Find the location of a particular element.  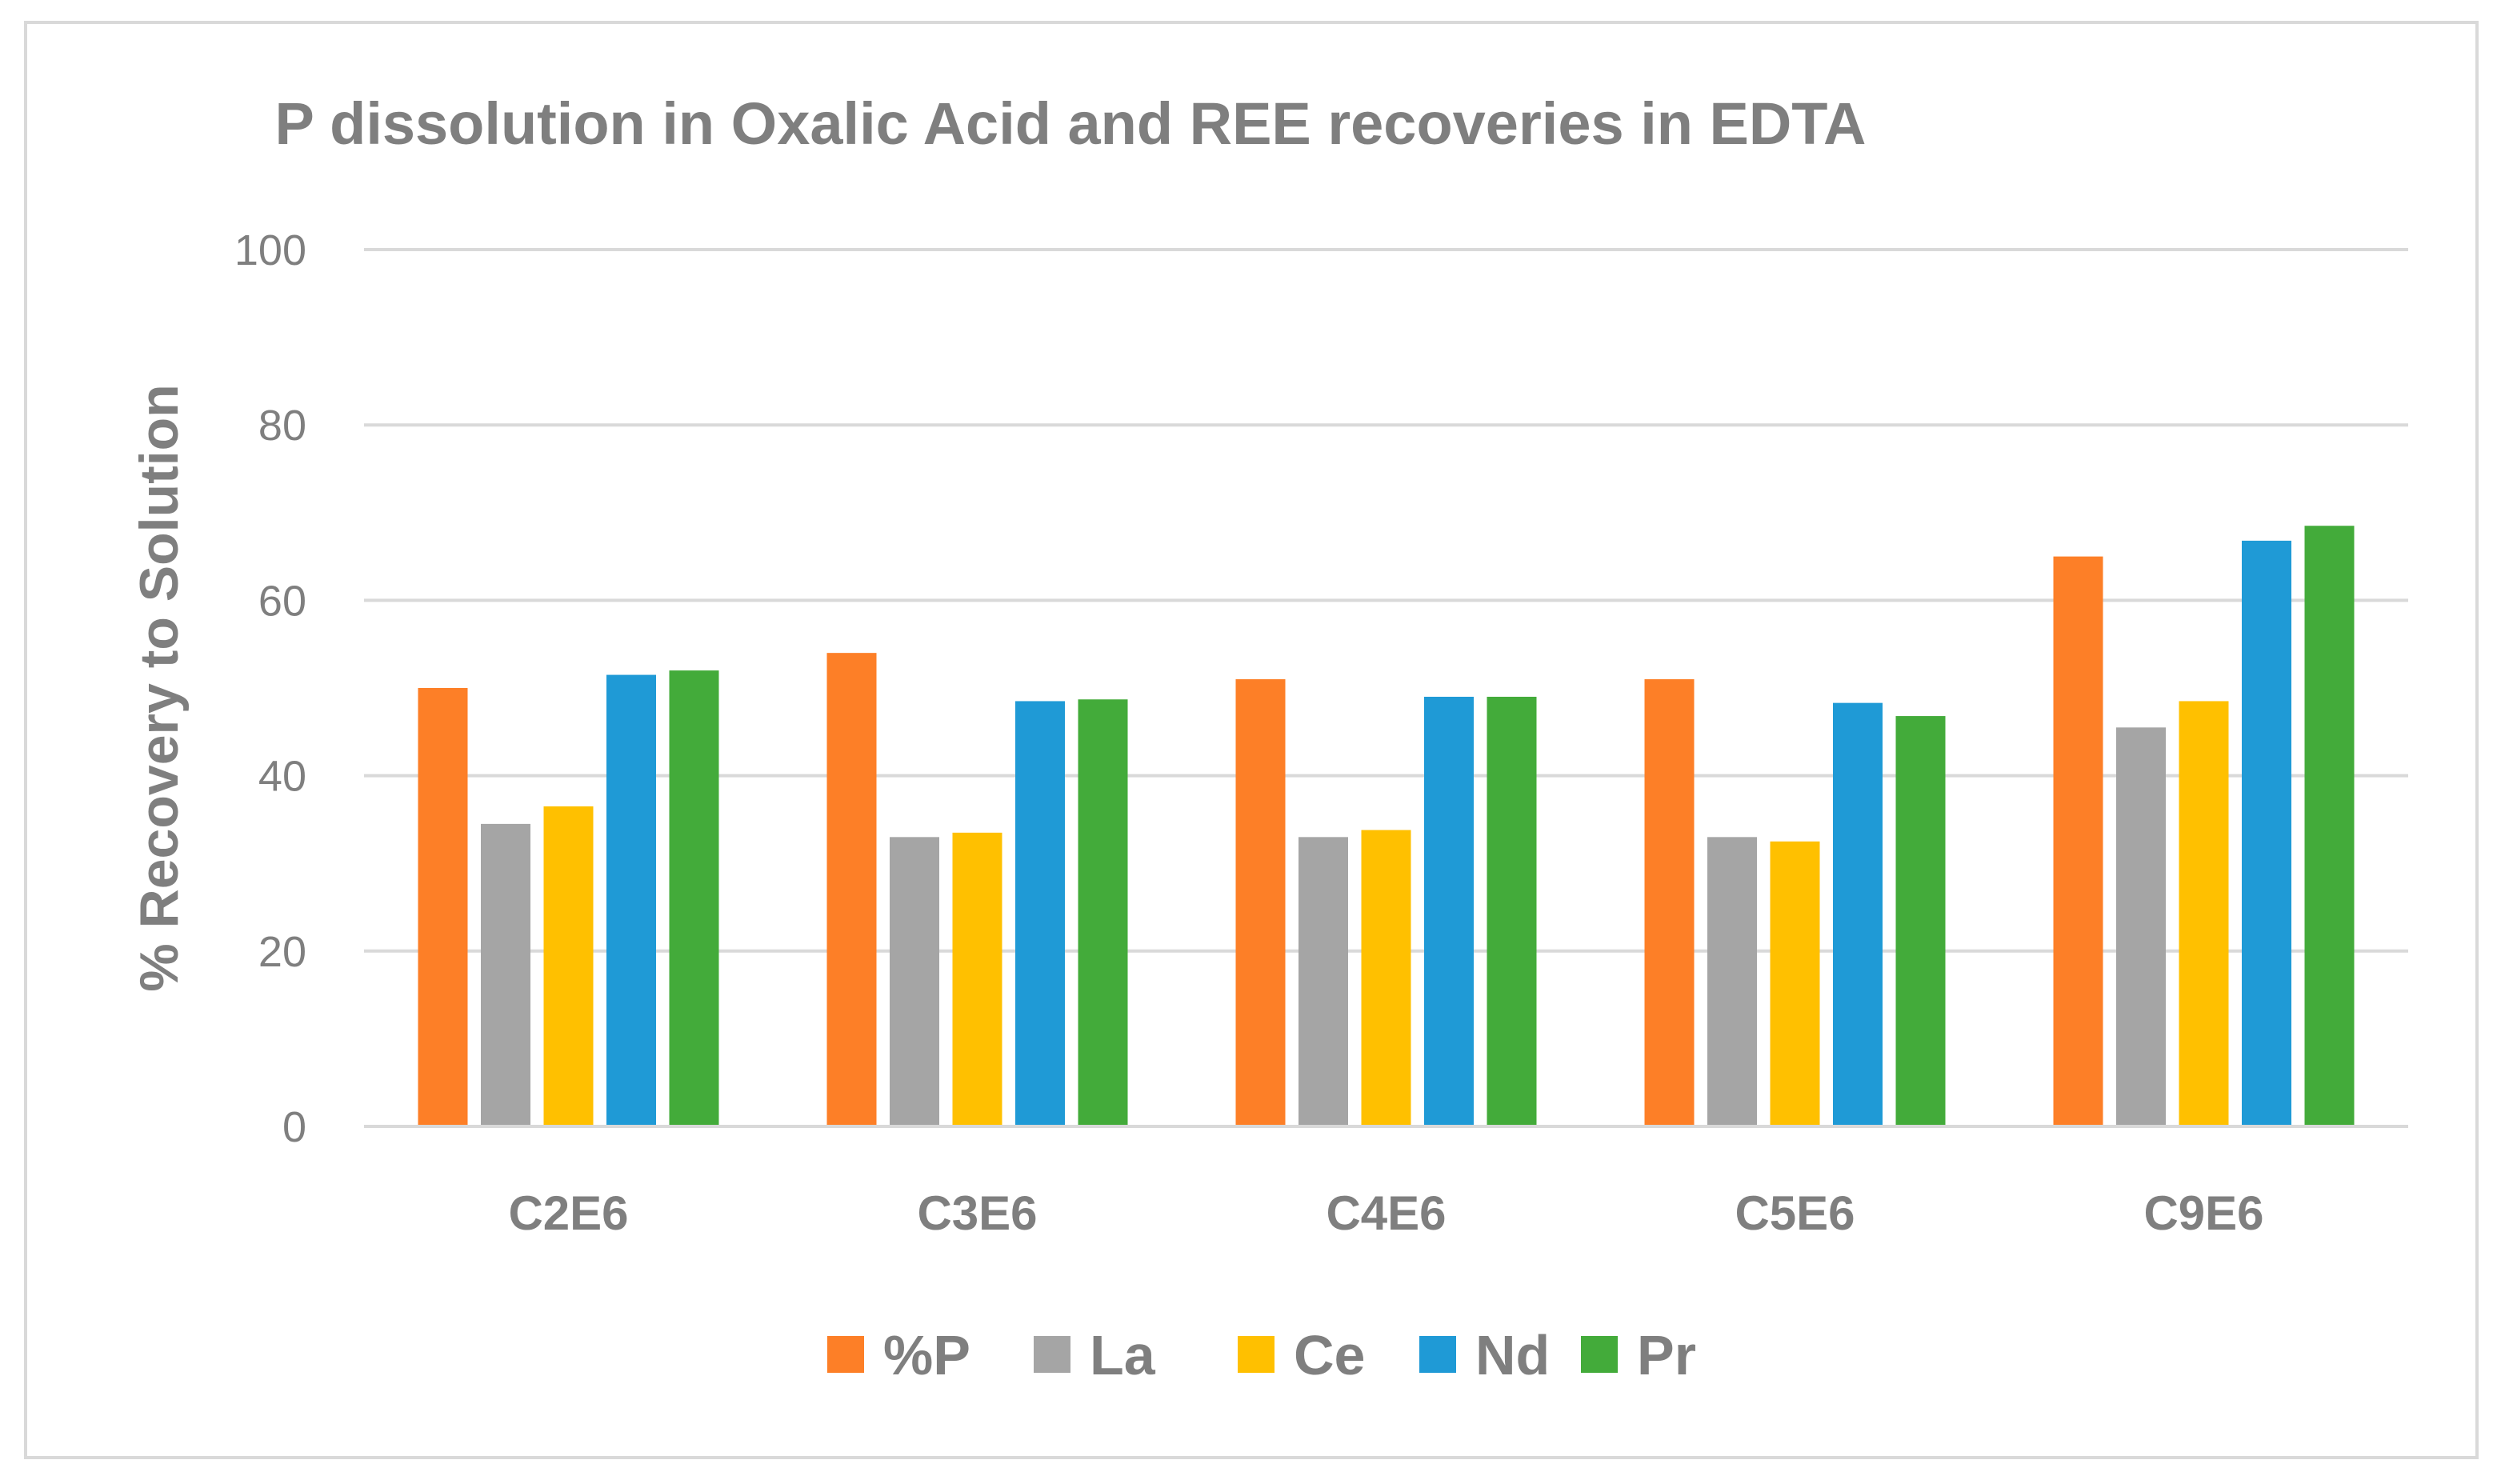

bar-c9e6-pctp is located at coordinates (2078, 841).